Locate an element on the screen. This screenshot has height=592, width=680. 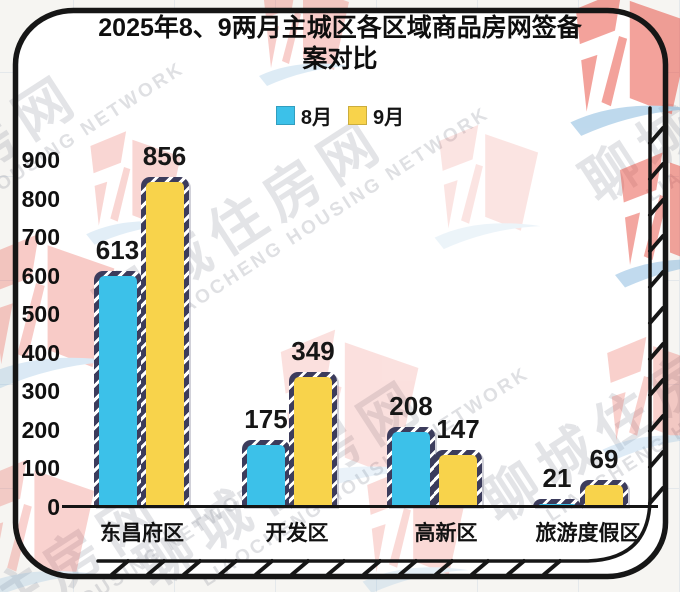
x-category-label: 开发区 is located at coordinates (297, 533).